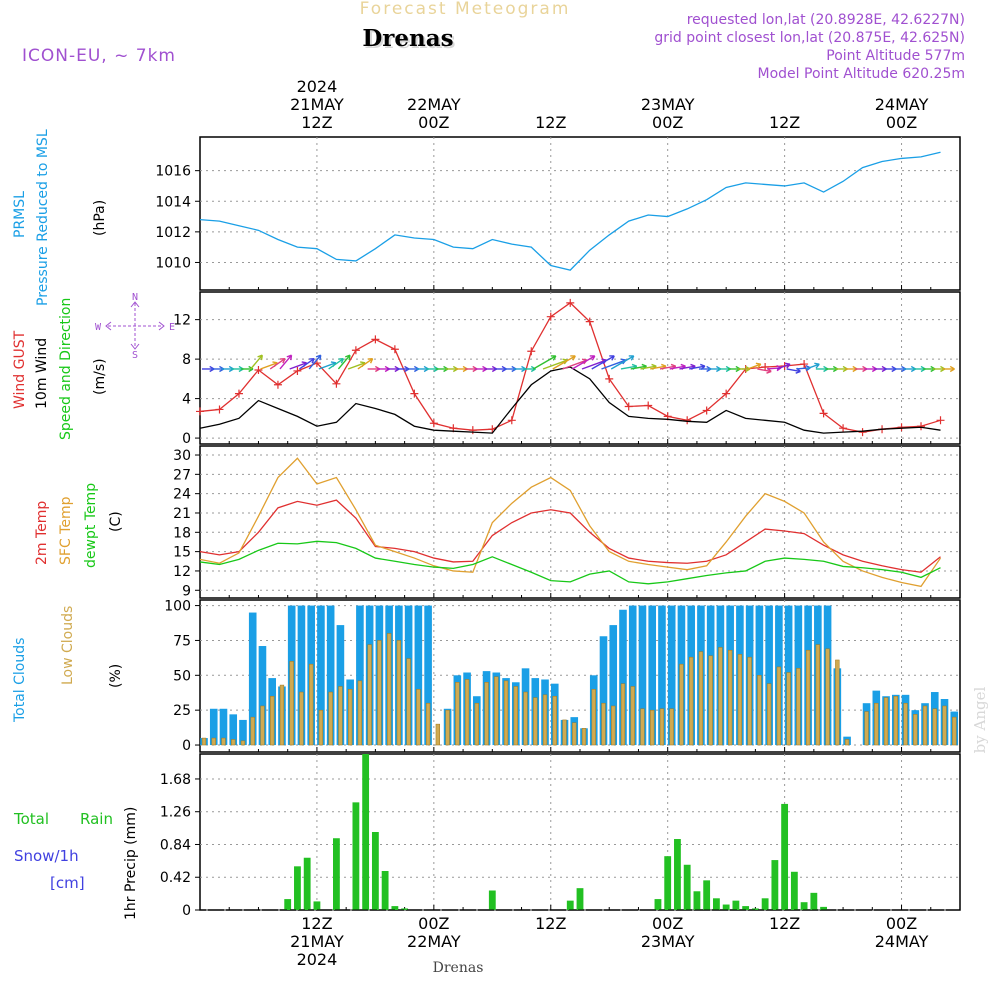  What do you see at coordinates (186, 400) in the screenshot?
I see `y-tick-label: 4` at bounding box center [186, 400].